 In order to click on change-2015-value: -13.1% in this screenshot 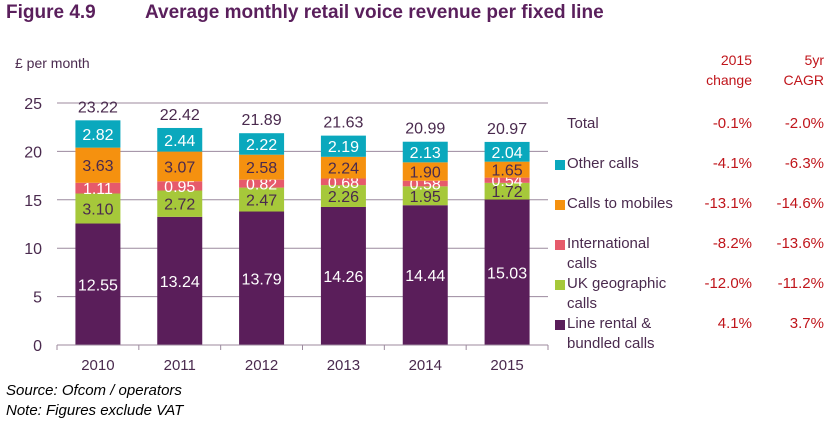, I will do `click(728, 203)`.